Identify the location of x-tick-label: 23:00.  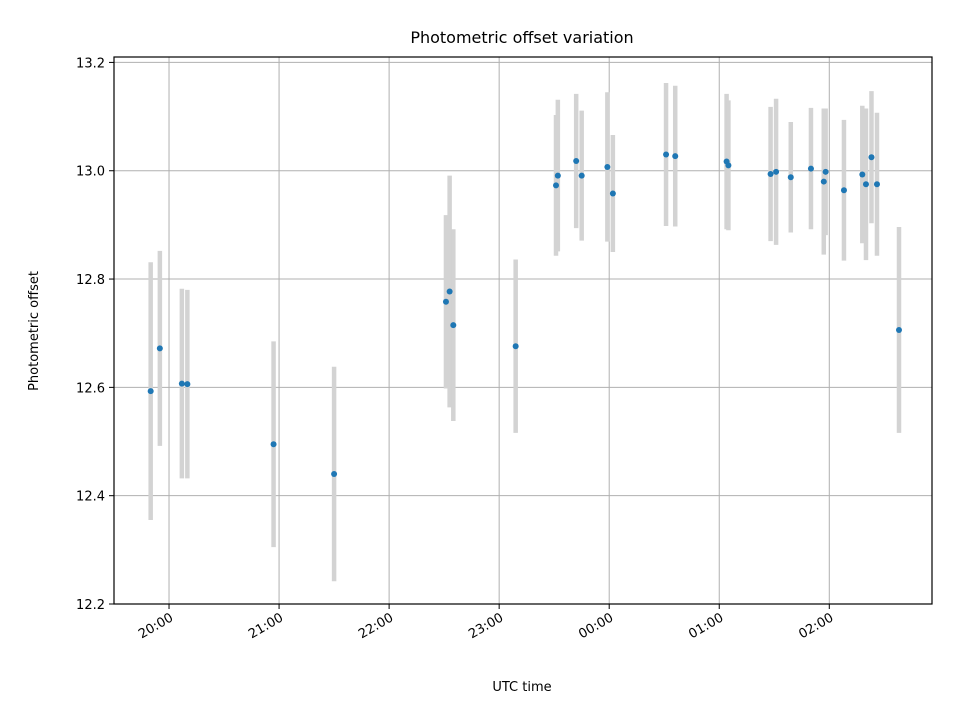
(486, 626).